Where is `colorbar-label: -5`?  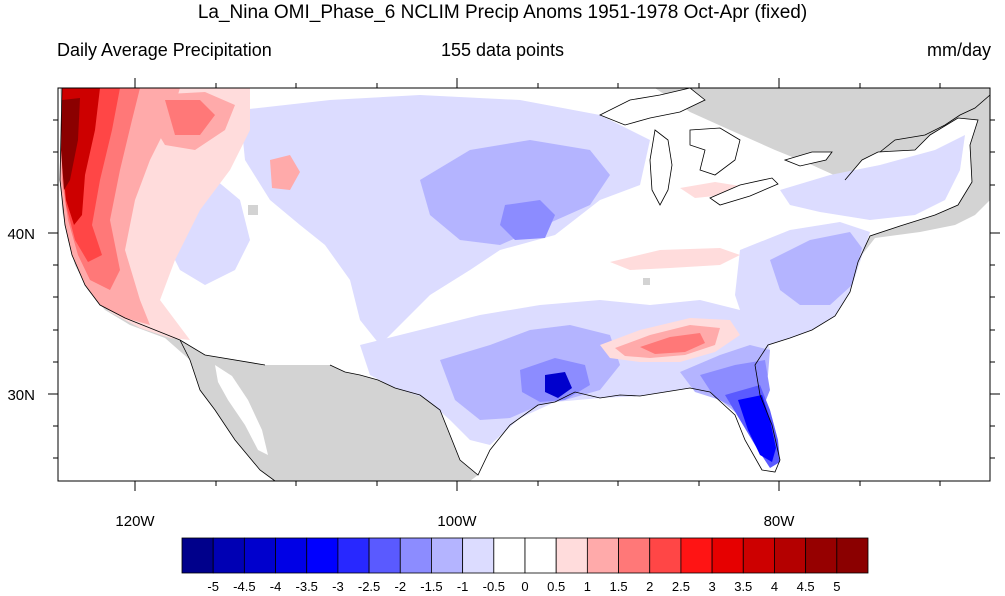 colorbar-label: -5 is located at coordinates (213, 586).